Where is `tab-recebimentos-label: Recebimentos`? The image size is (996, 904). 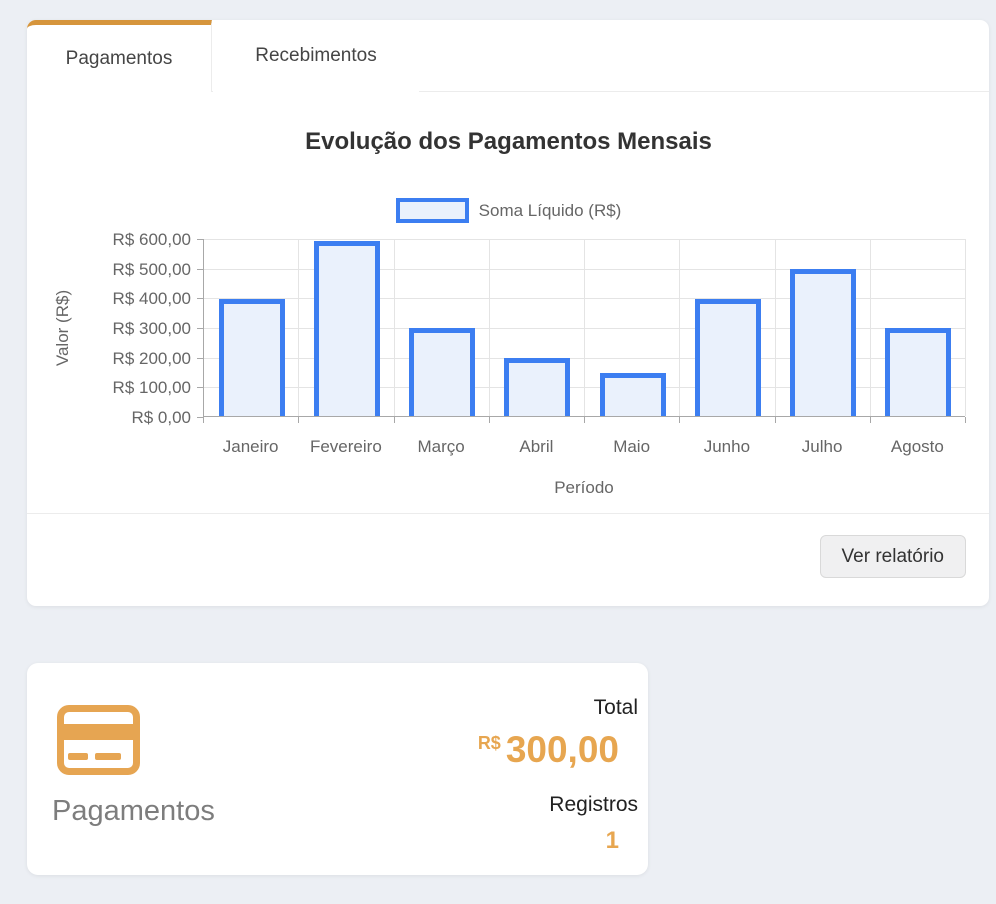 tab-recebimentos-label: Recebimentos is located at coordinates (316, 55).